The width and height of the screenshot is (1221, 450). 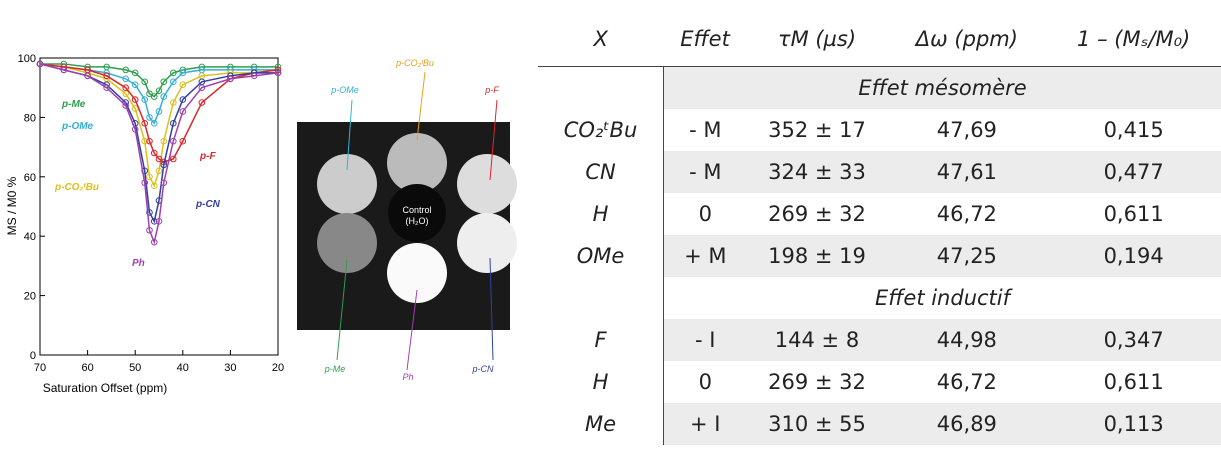 I want to click on section-row: Effet inductif, so click(x=879, y=298).